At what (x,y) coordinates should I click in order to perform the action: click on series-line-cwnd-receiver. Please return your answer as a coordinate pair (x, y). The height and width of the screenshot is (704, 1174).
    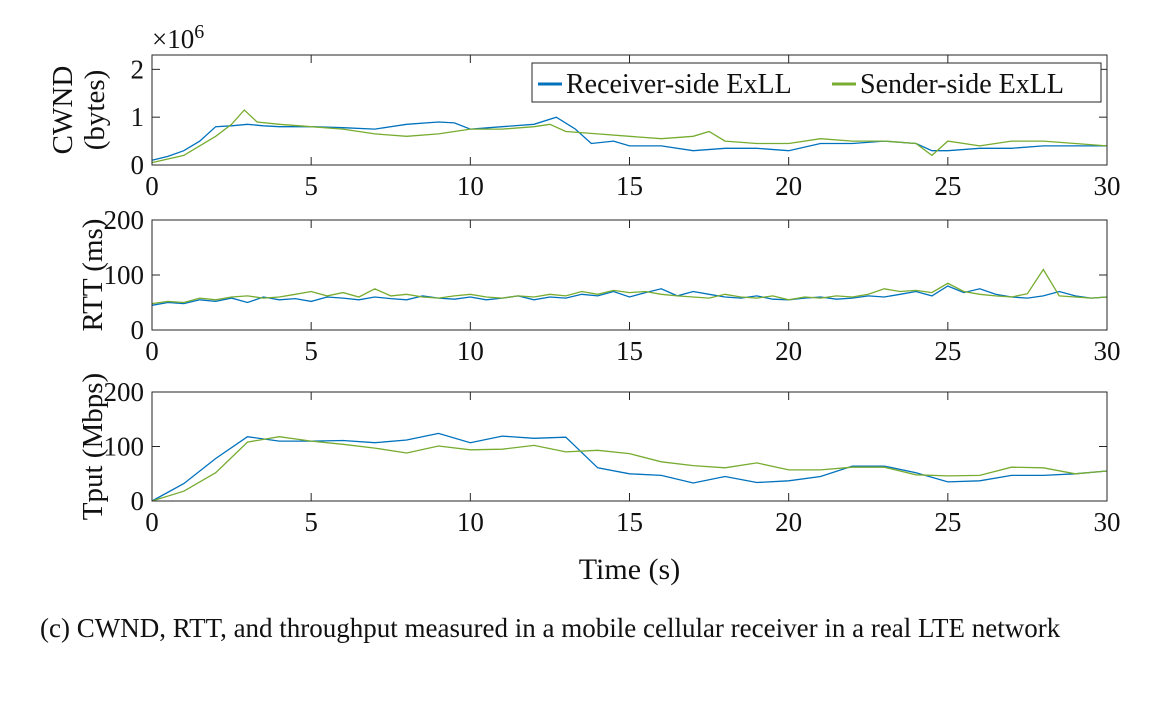
    Looking at the image, I should click on (629, 138).